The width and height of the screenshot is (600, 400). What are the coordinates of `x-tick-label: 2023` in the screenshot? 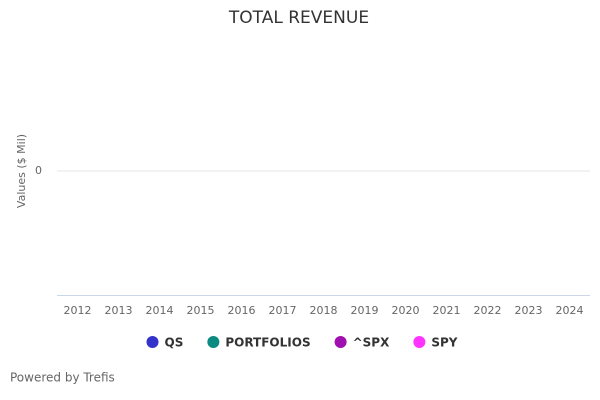 It's located at (529, 310).